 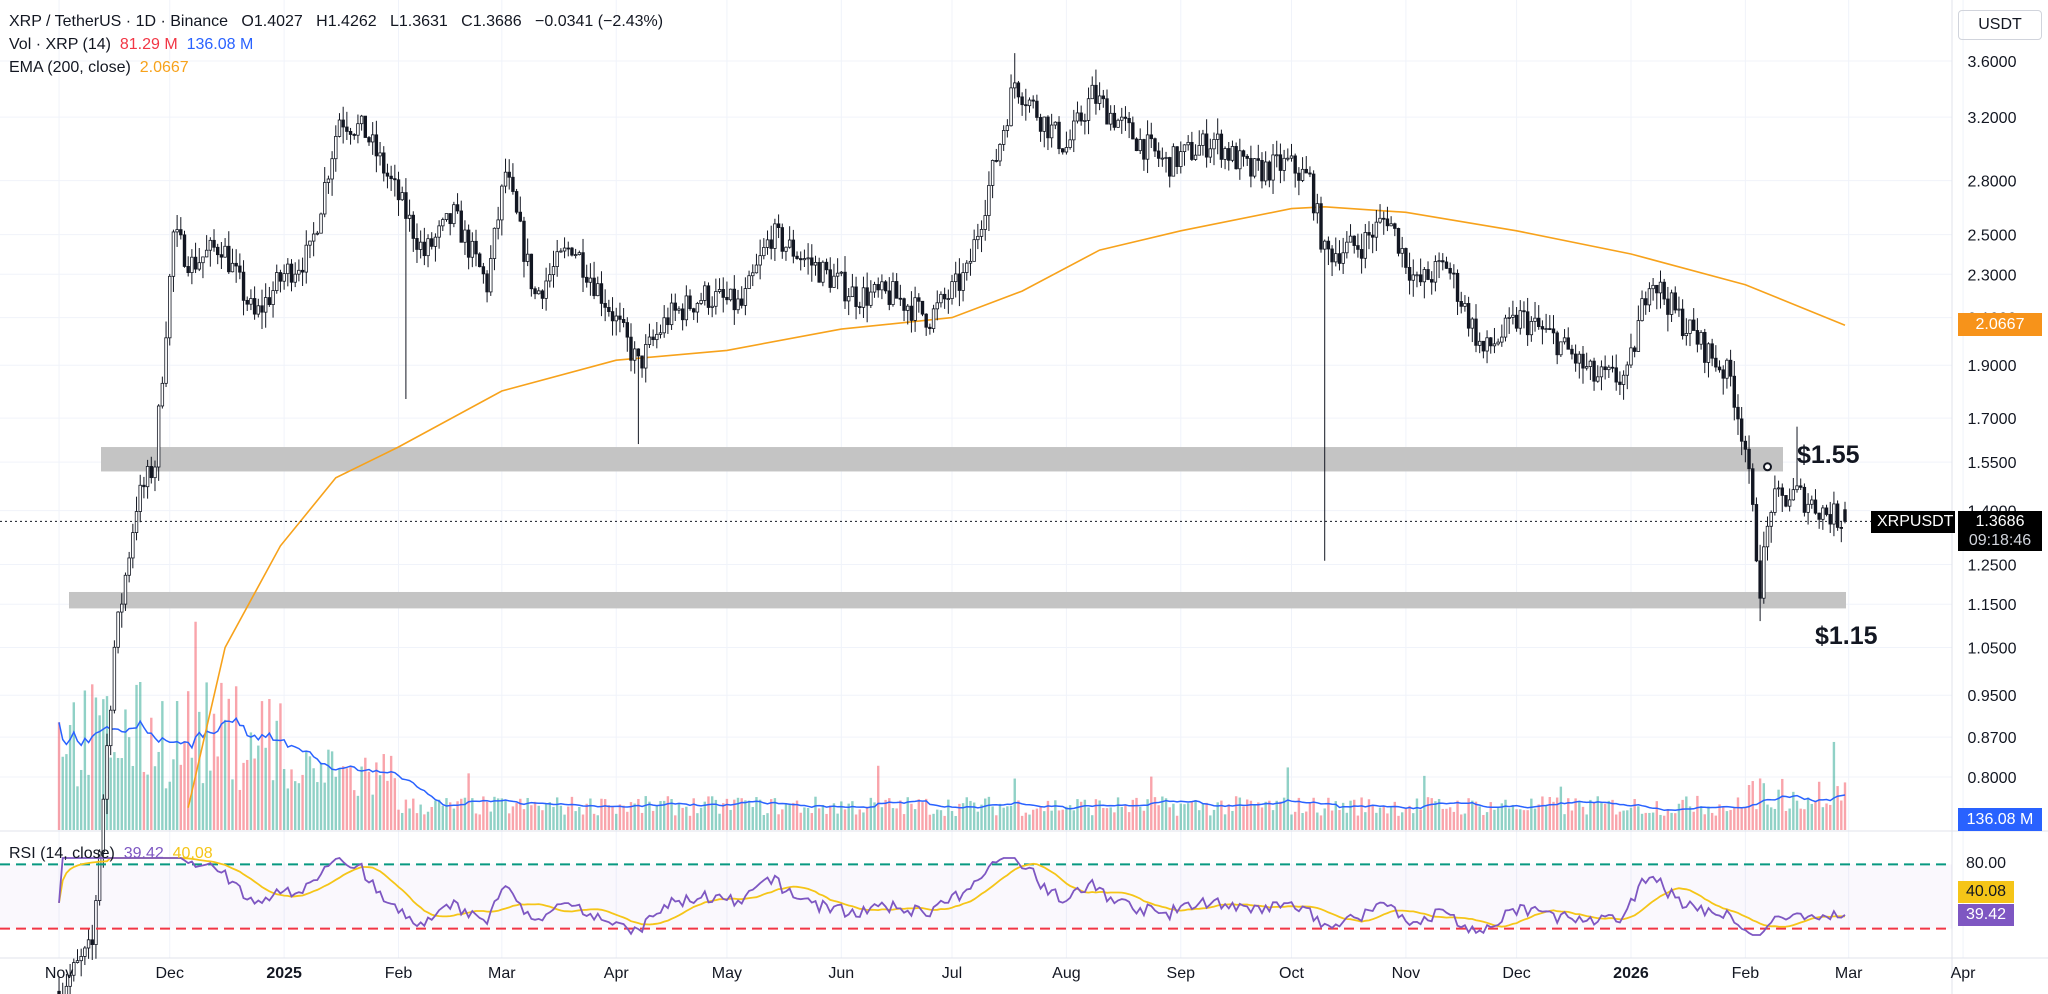 I want to click on close-label: C, so click(x=467, y=21).